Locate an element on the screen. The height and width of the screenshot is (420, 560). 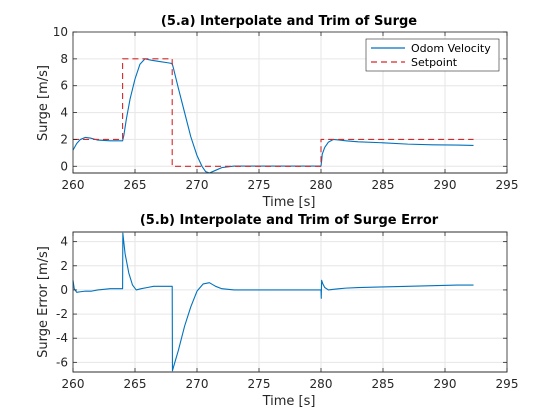
y-tick-label: -2 is located at coordinates (62, 314).